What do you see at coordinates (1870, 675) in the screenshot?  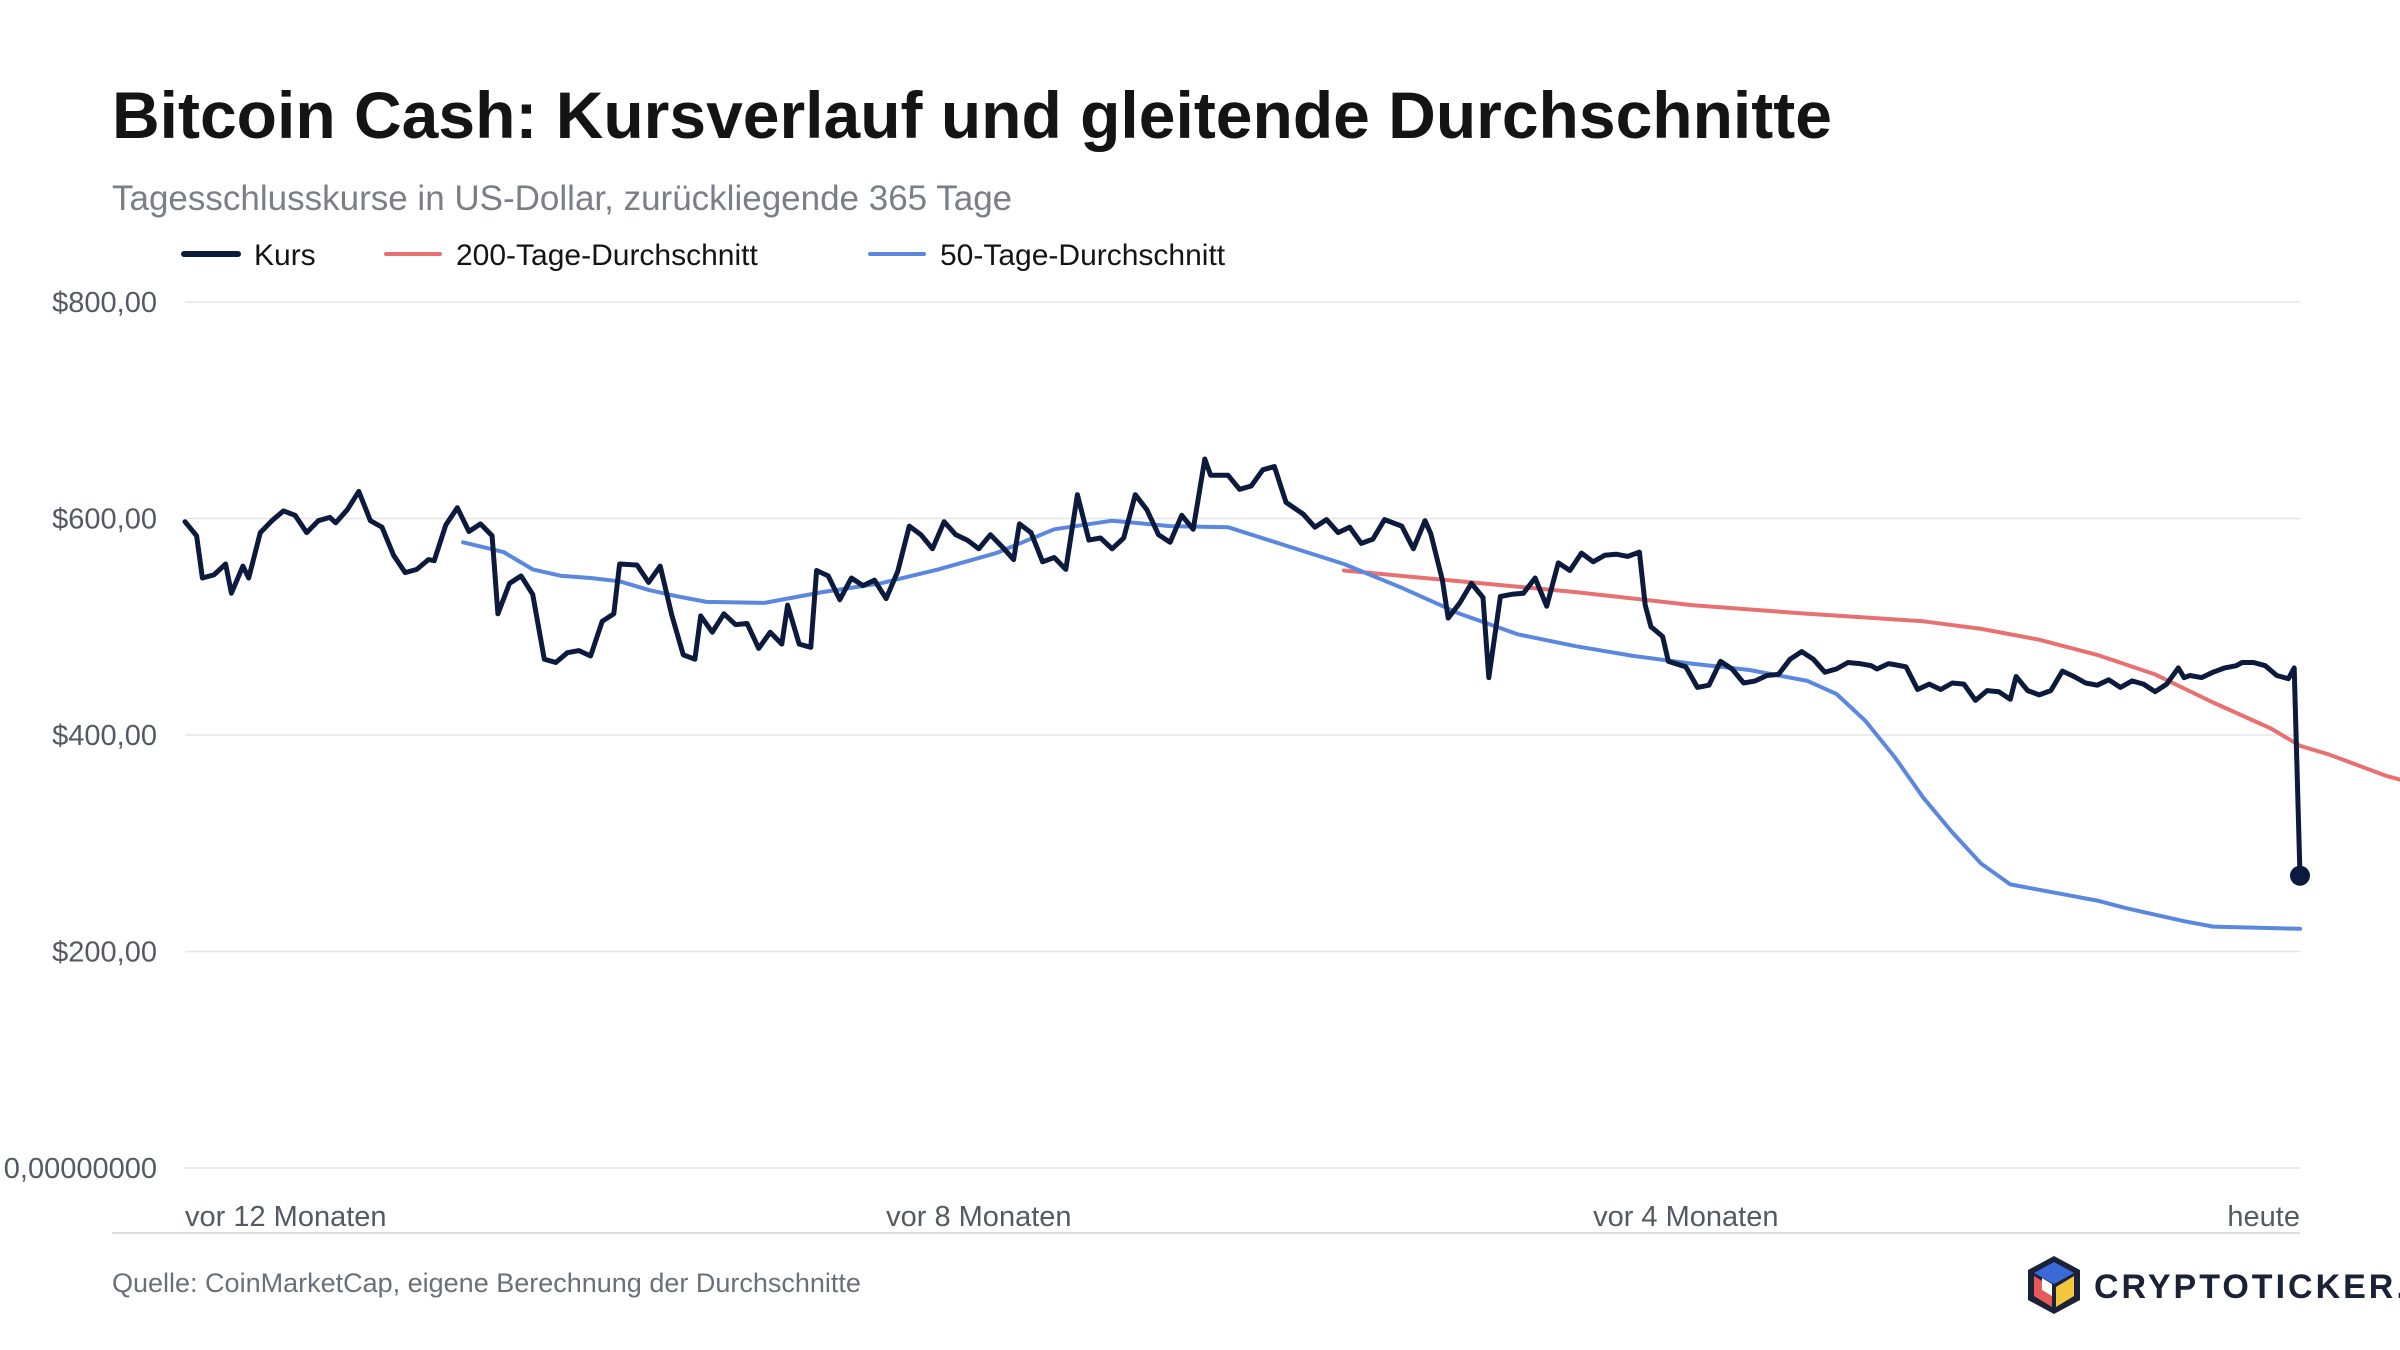 I see `series-line-ma200` at bounding box center [1870, 675].